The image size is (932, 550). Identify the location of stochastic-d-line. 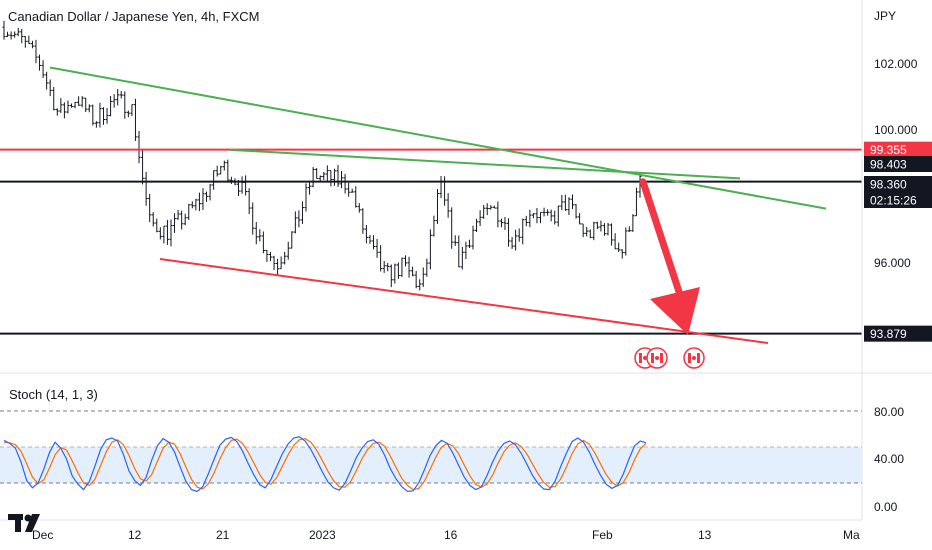
(325, 464).